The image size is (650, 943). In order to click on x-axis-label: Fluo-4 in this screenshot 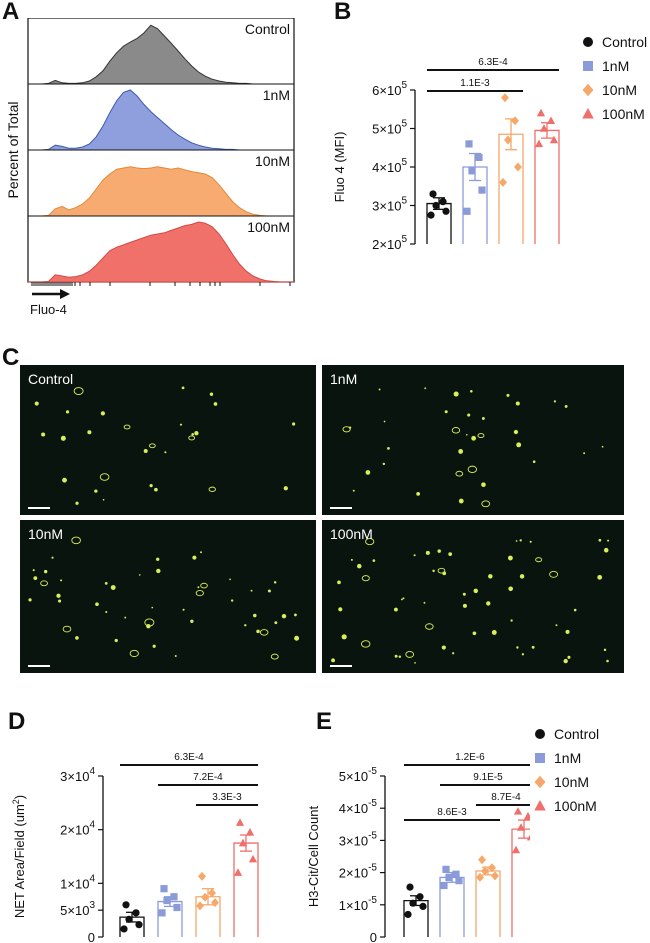, I will do `click(48, 309)`.